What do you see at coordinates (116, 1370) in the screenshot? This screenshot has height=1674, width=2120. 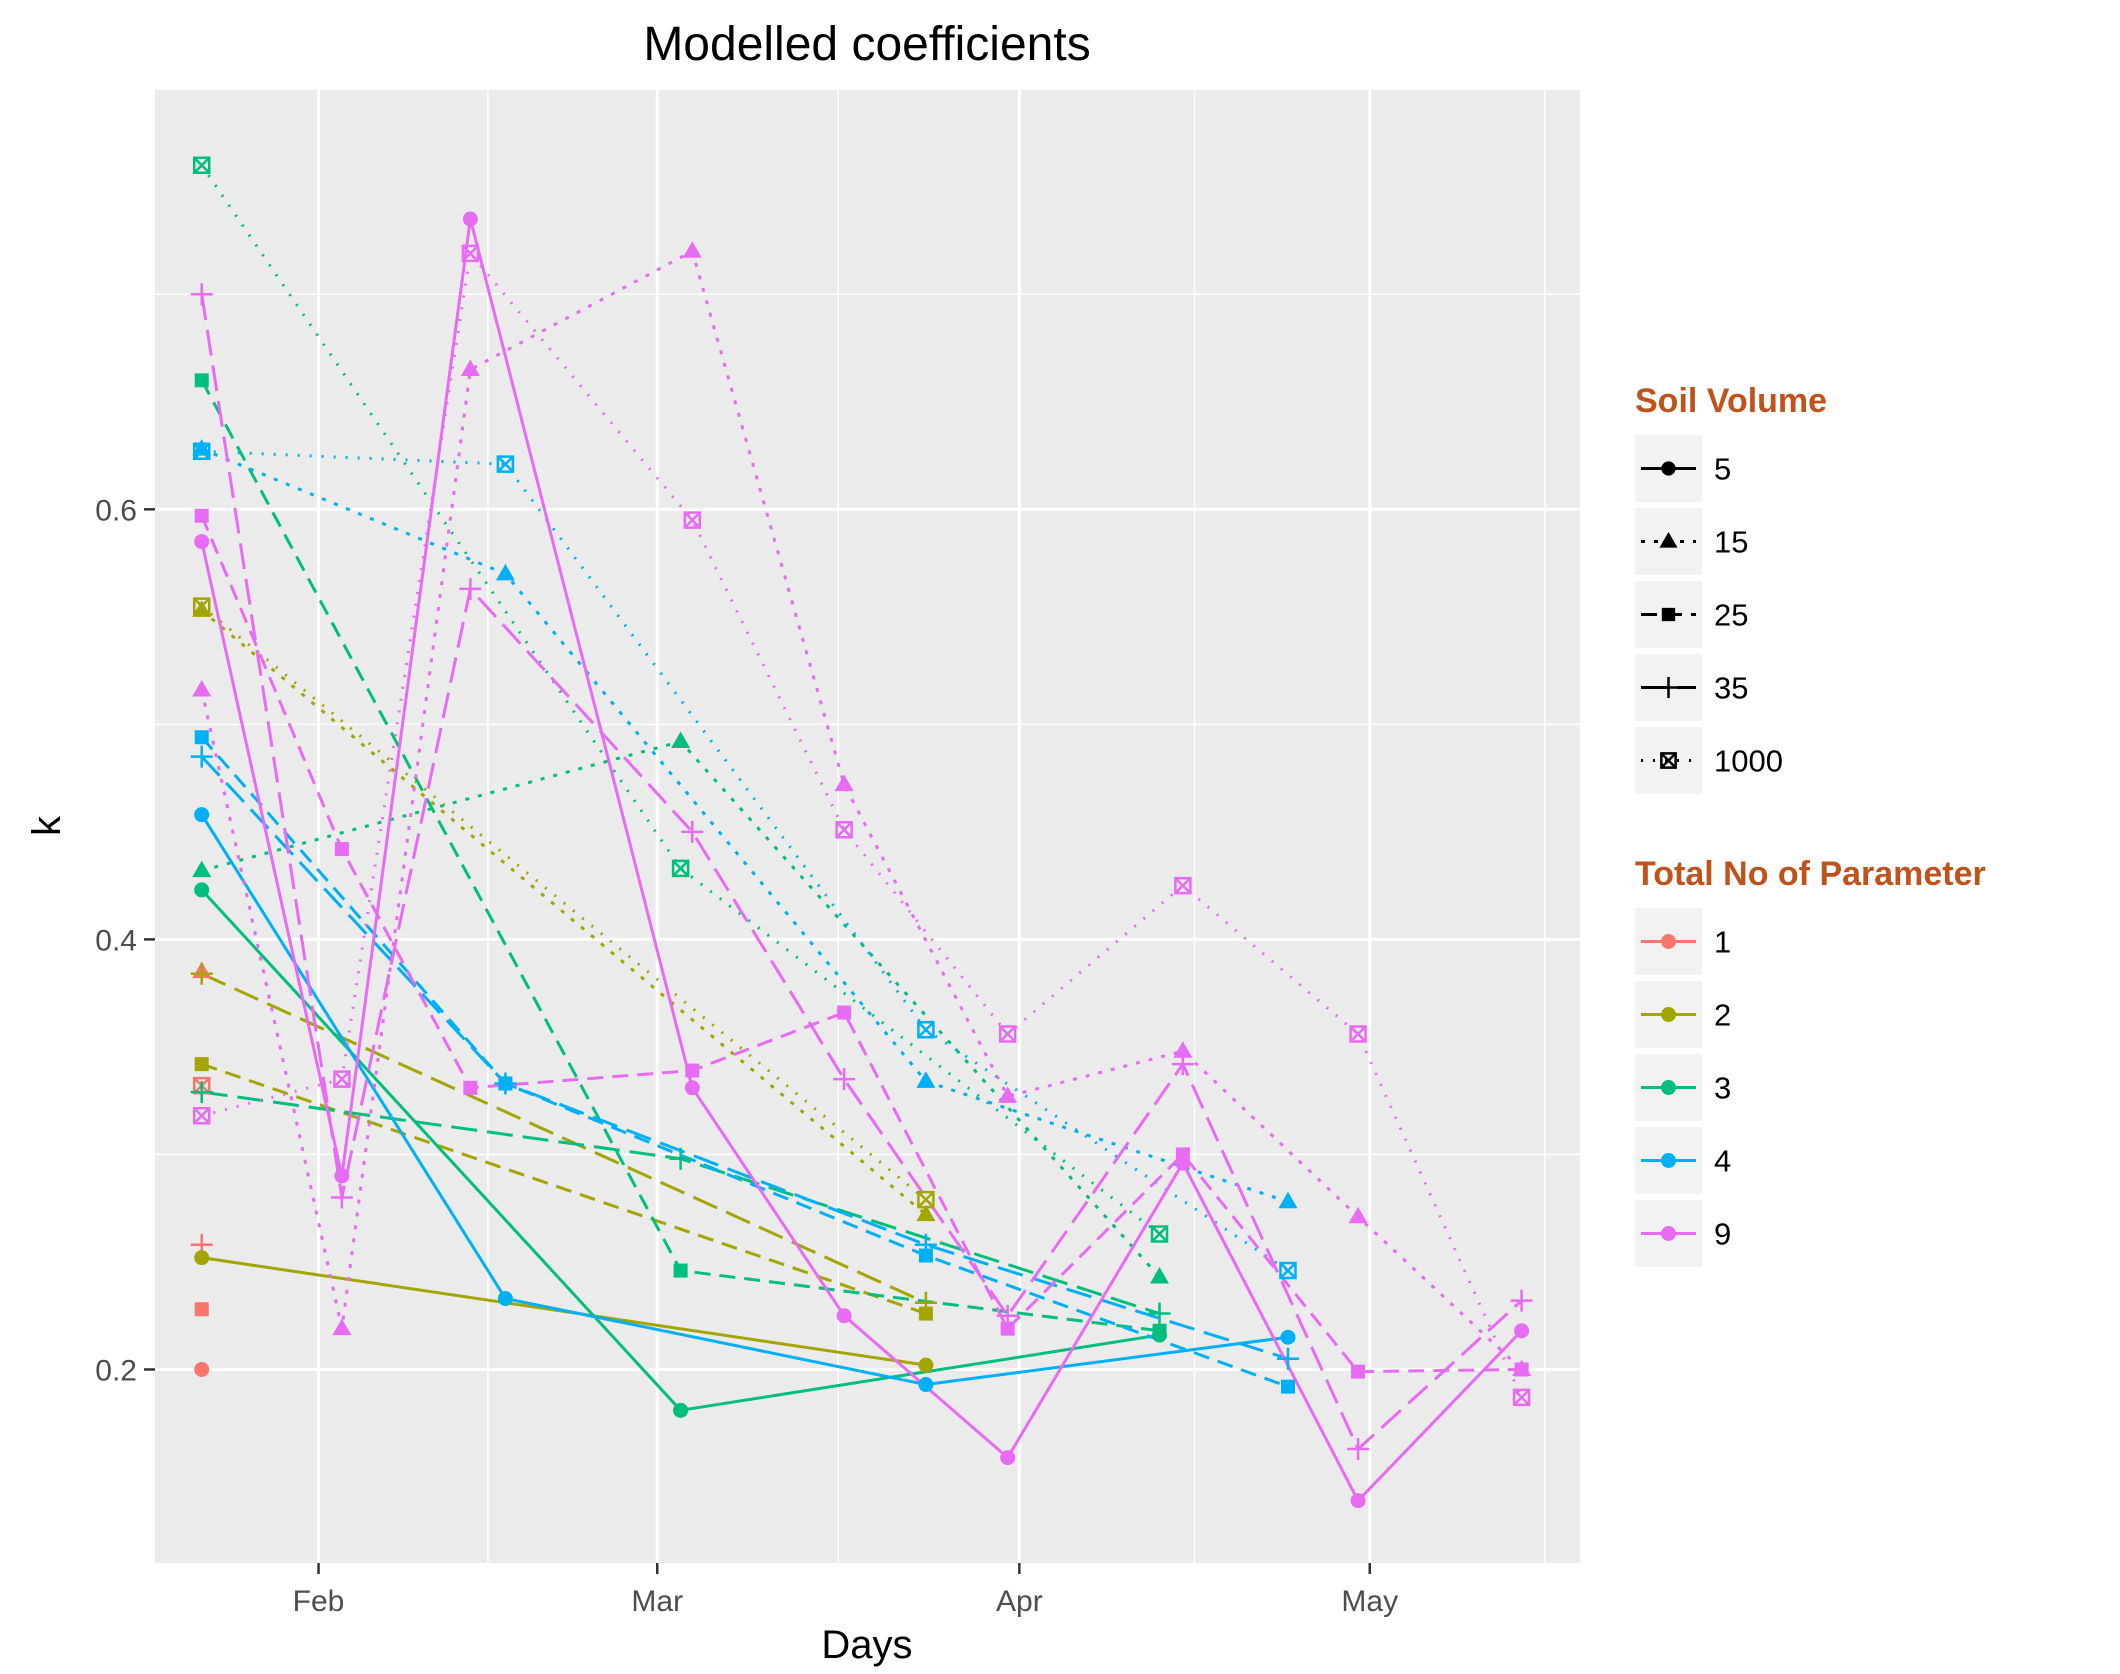 I see `y-tick-label: 0.2` at bounding box center [116, 1370].